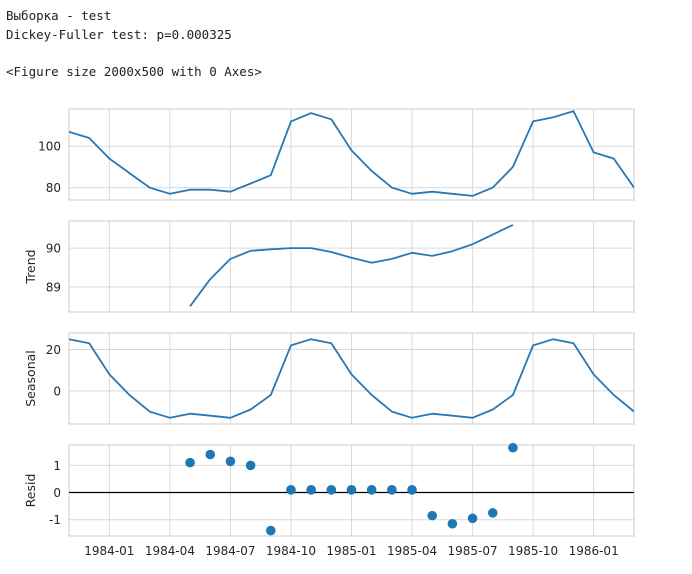 The width and height of the screenshot is (692, 574). What do you see at coordinates (119, 34) in the screenshot?
I see `output-line-dickey-fuller: Dickey-Fuller test: p=0.000325` at bounding box center [119, 34].